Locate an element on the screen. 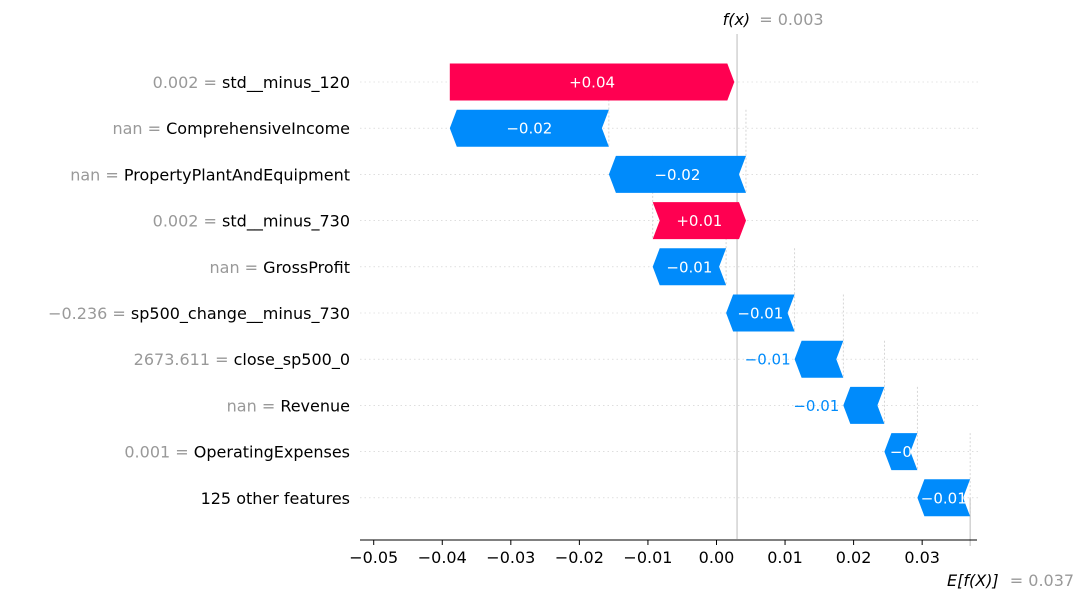 This screenshot has height=604, width=1083. feature-label: 0.001 = OperatingExpenses is located at coordinates (237, 452).